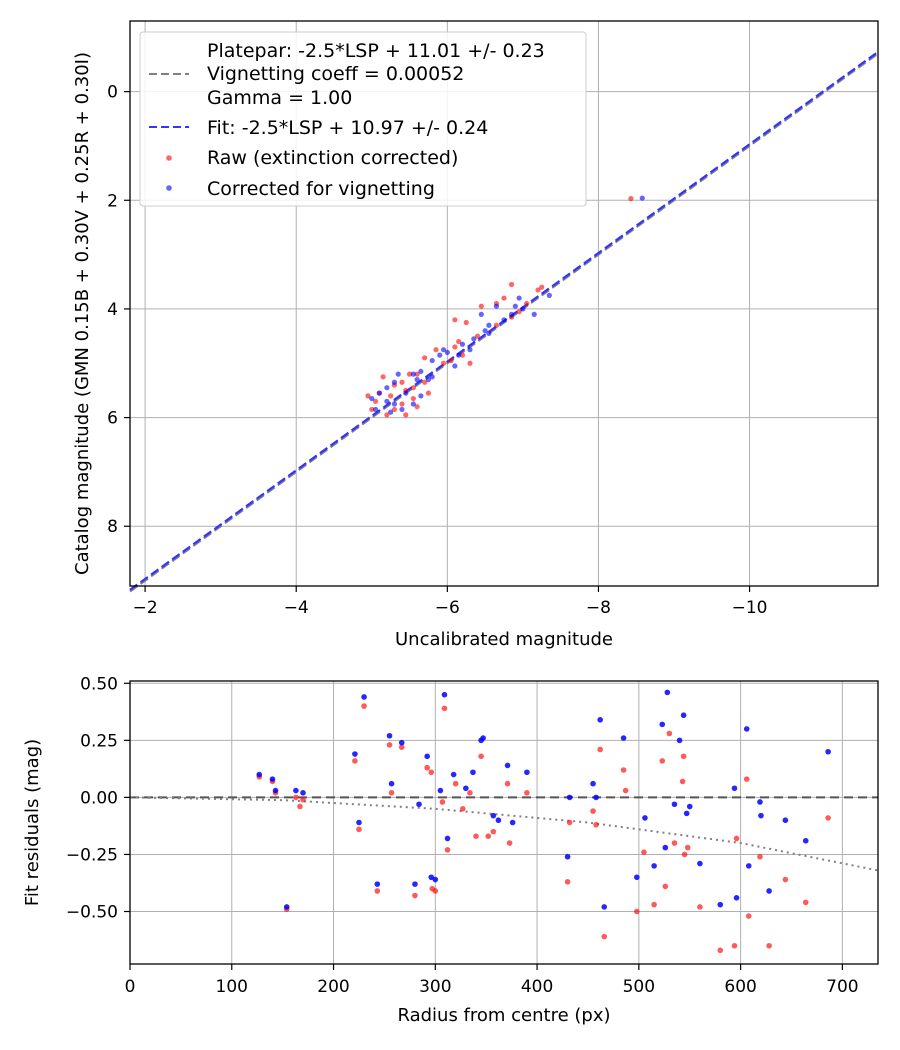  Describe the element at coordinates (537, 987) in the screenshot. I see `bottom-x-tick-label: 400` at that location.